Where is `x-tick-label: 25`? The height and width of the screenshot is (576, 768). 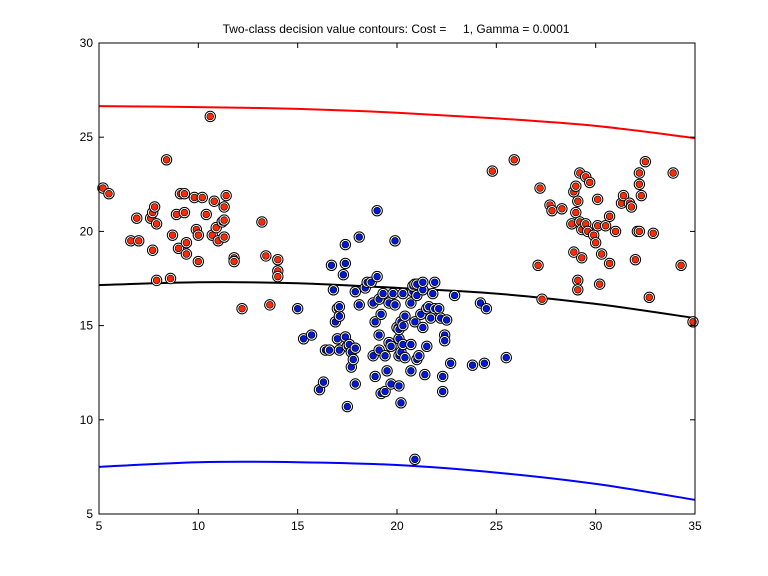 x-tick-label: 25 is located at coordinates (497, 526).